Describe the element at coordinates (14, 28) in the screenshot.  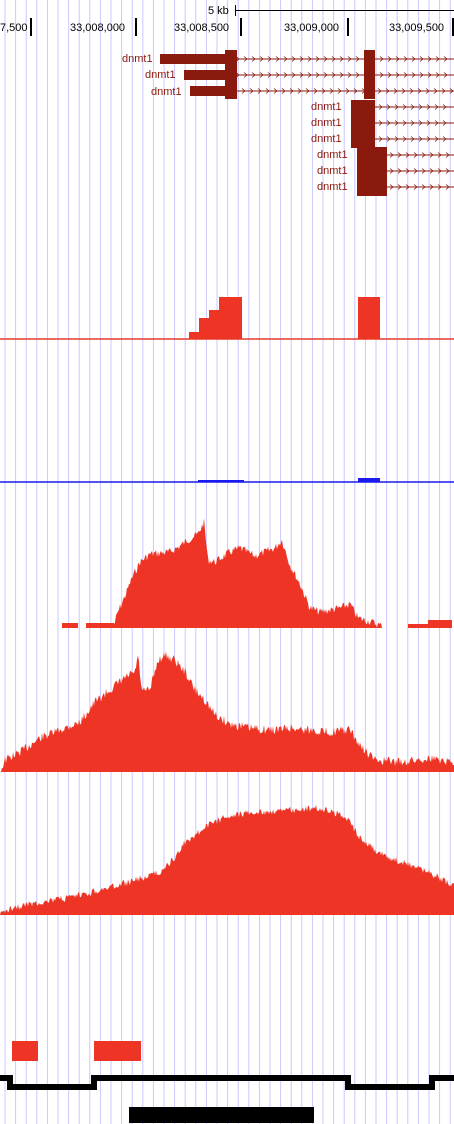
I see `ruler-label: 7,500` at that location.